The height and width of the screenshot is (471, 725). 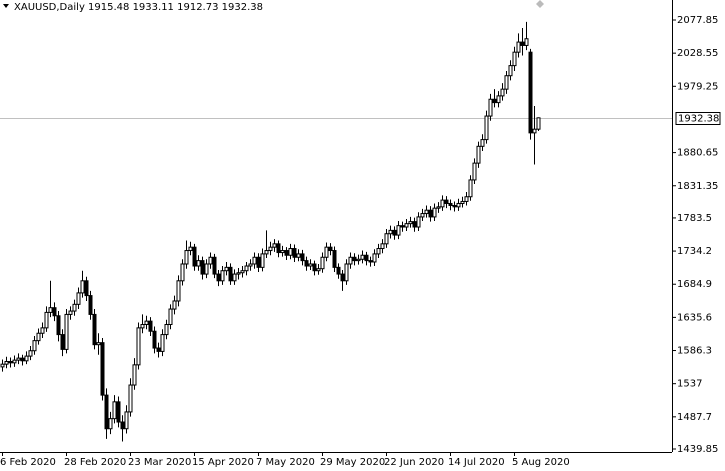 I want to click on x-tick-label: 22 Jun 2020, so click(x=414, y=462).